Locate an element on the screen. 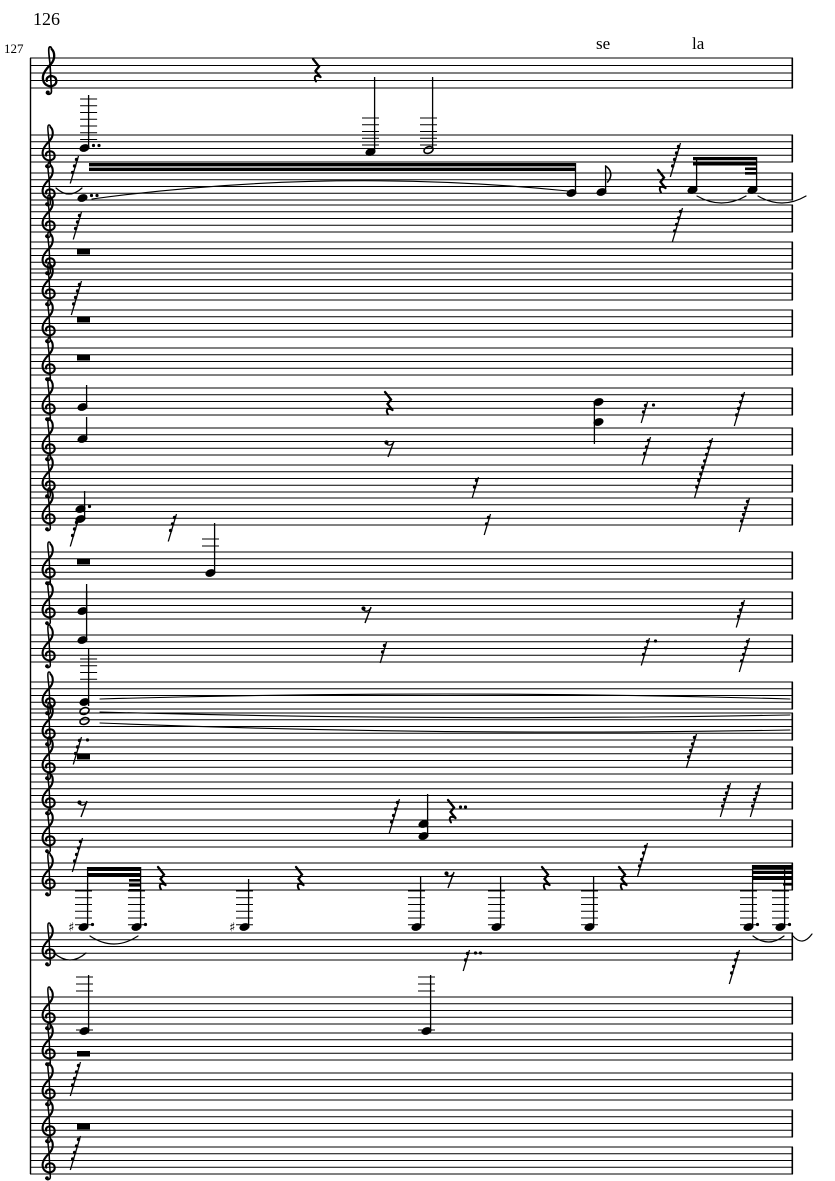 Image resolution: width=835 pixels, height=1181 pixels. measure-number-126: 126 is located at coordinates (46, 19).